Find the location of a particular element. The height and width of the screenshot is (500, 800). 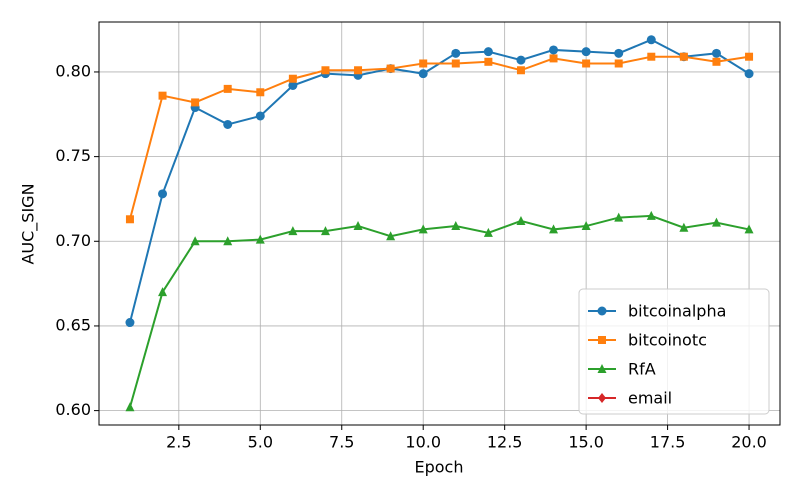

y-tick-label: 0.70 is located at coordinates (73, 240).